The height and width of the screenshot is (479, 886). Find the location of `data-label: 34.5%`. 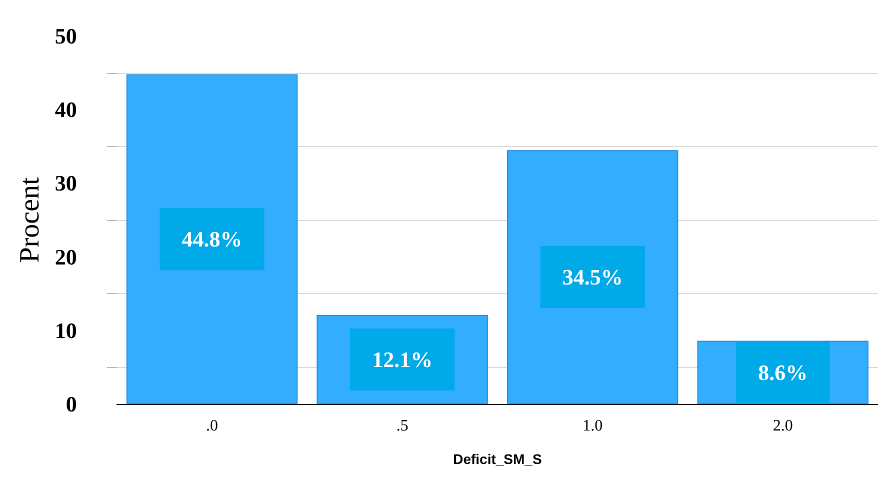

data-label: 34.5% is located at coordinates (592, 277).